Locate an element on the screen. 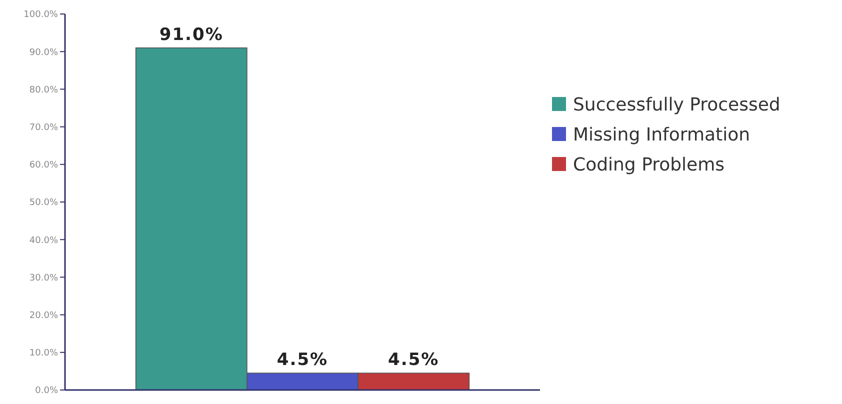  y-tick-label: 0.0% is located at coordinates (46, 391).